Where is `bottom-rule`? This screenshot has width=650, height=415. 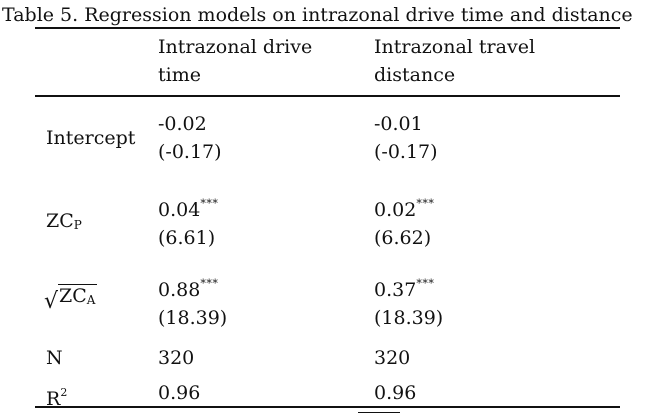
bottom-rule is located at coordinates (327, 407).